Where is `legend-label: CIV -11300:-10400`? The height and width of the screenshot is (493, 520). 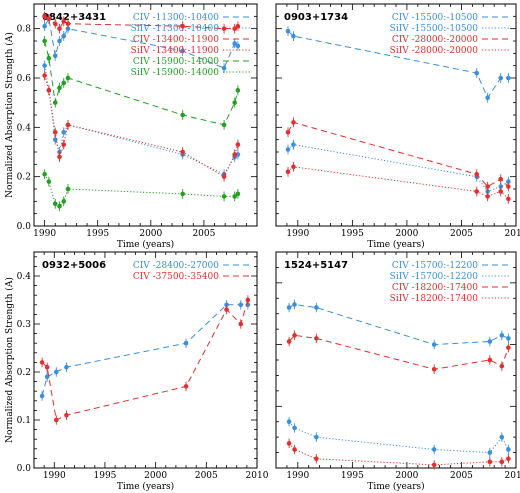 legend-label: CIV -11300:-10400 is located at coordinates (176, 18).